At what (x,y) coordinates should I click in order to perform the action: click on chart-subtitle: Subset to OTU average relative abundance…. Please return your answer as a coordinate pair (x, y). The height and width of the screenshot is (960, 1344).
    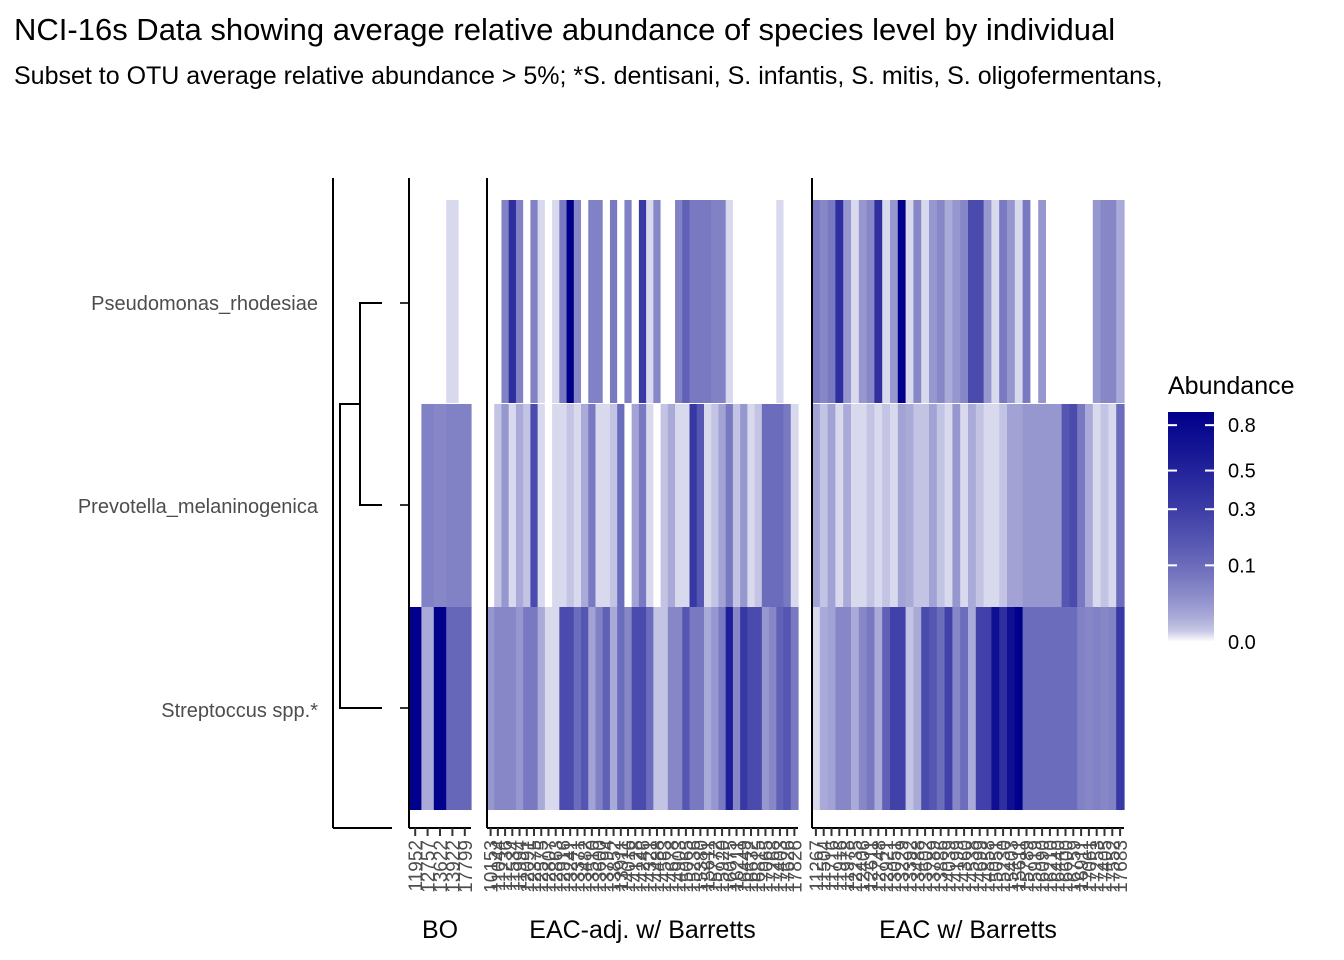
    Looking at the image, I should click on (588, 76).